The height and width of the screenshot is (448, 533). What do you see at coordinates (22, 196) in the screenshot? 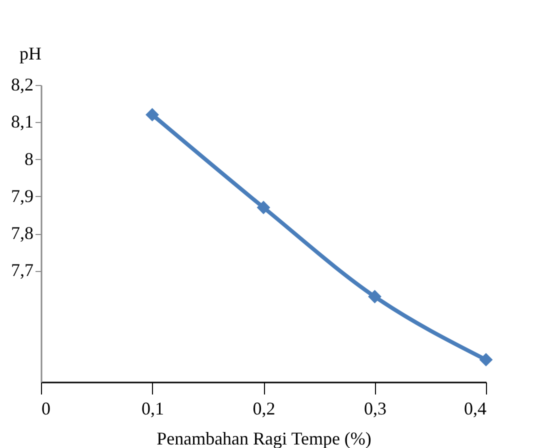
I see `y-tick-label: 7,9` at bounding box center [22, 196].